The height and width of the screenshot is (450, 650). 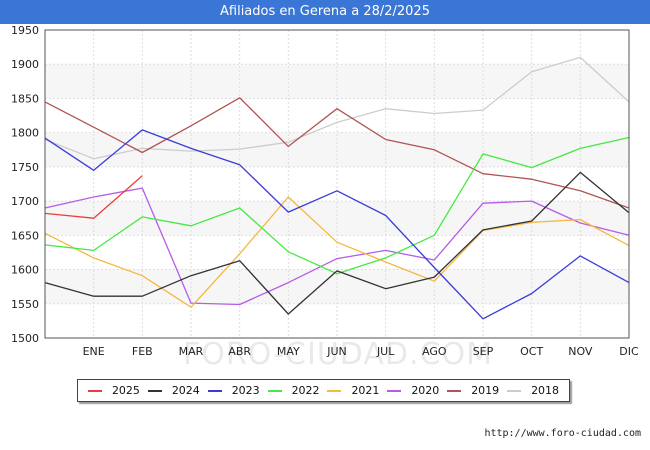 I want to click on legend-item-2024: 2024, so click(x=173, y=390).